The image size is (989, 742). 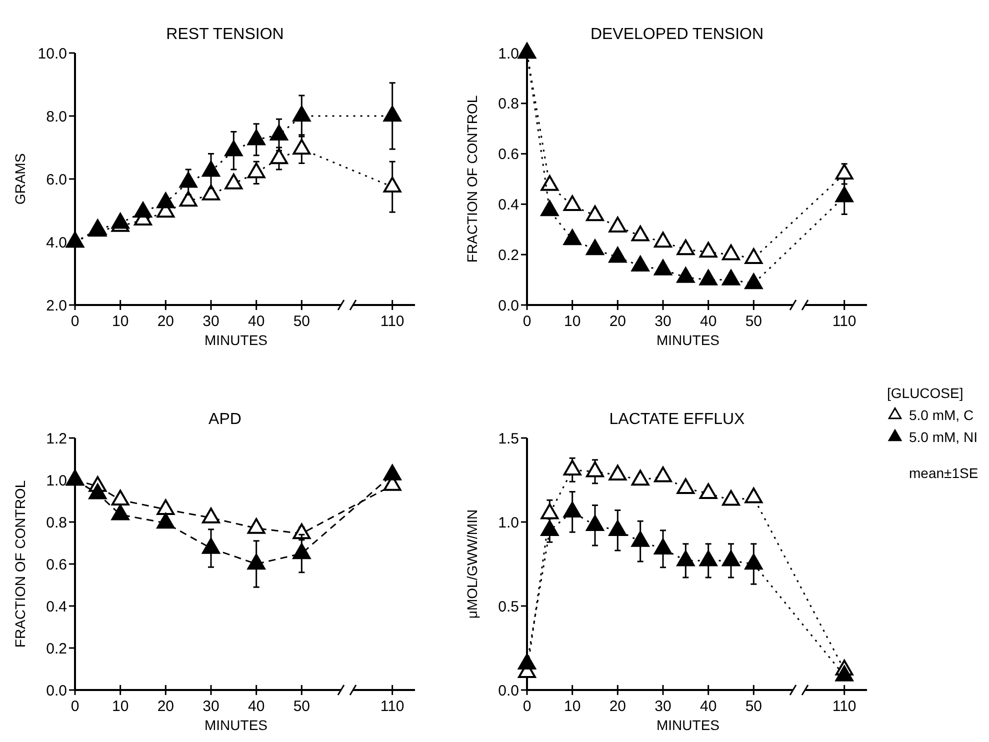 What do you see at coordinates (508, 607) in the screenshot?
I see `y-tick-label: 0.5` at bounding box center [508, 607].